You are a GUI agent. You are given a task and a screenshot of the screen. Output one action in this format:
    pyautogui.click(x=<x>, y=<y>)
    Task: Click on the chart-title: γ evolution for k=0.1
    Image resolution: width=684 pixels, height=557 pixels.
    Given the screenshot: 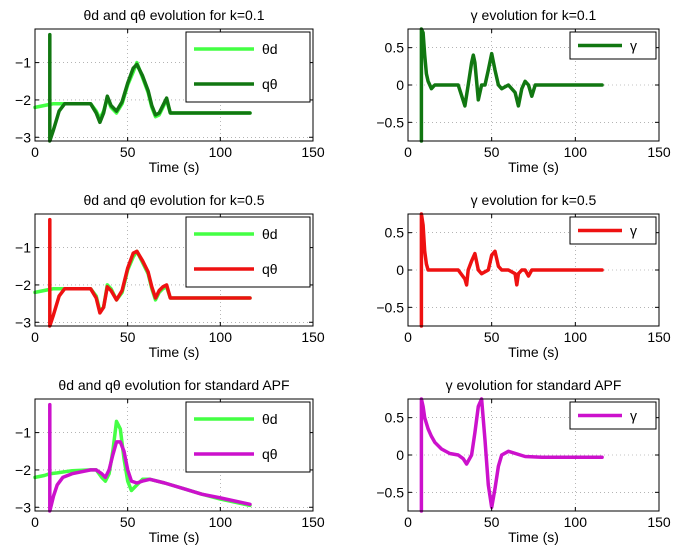 What is the action you would take?
    pyautogui.click(x=534, y=15)
    